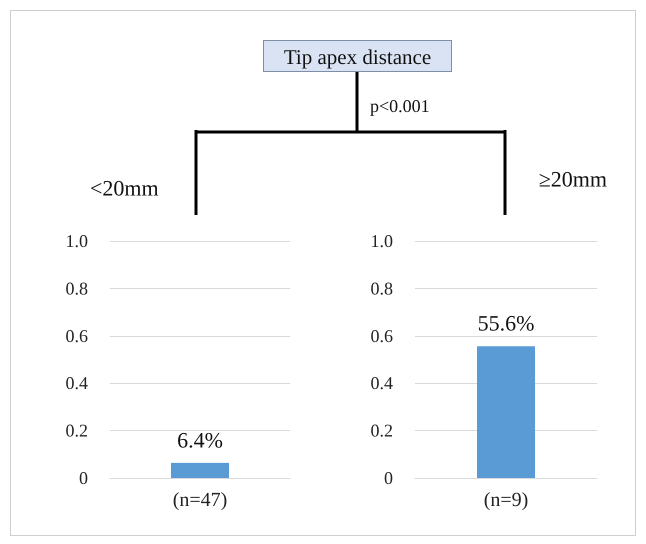 The image size is (646, 544). Describe the element at coordinates (506, 323) in the screenshot. I see `data-label: 55.6%` at that location.